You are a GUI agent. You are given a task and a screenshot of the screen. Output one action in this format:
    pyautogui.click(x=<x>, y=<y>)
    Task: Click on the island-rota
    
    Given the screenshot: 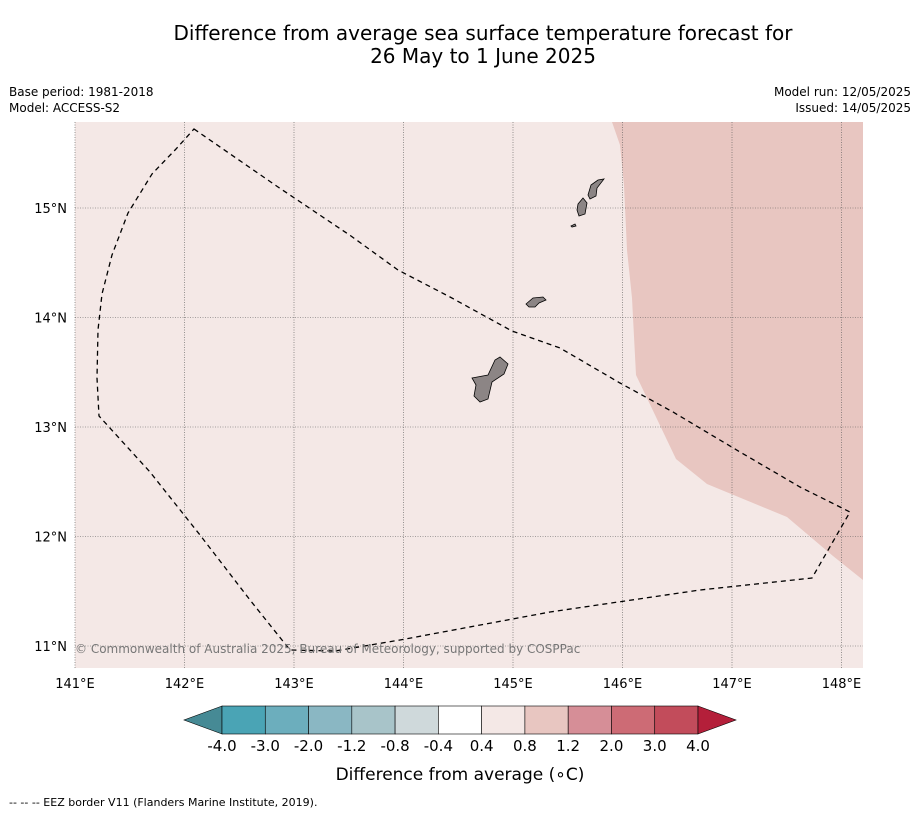 What is the action you would take?
    pyautogui.click(x=536, y=302)
    